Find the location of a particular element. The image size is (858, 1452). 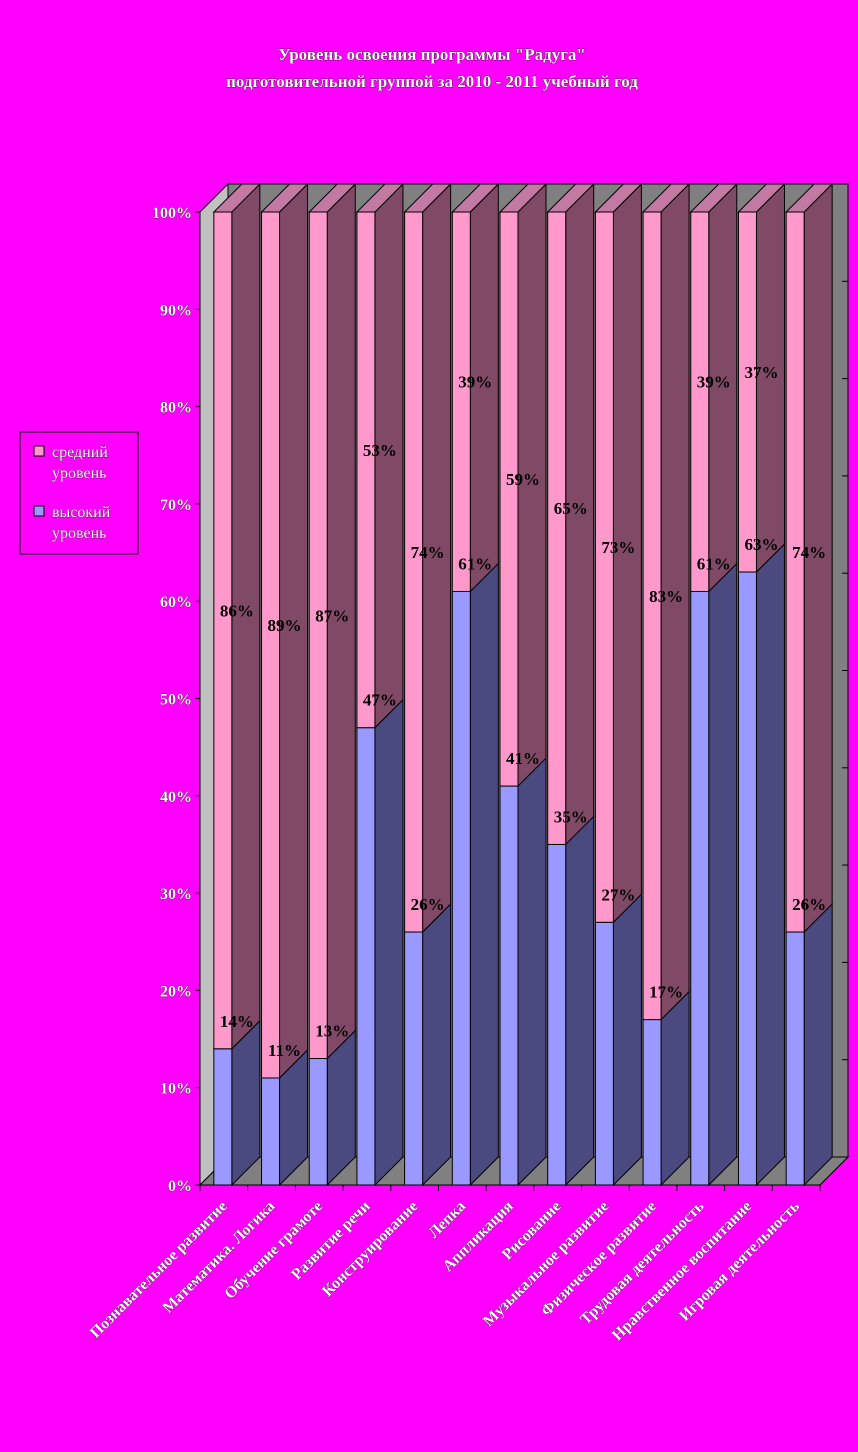

legend-label: средний is located at coordinates (80, 452).